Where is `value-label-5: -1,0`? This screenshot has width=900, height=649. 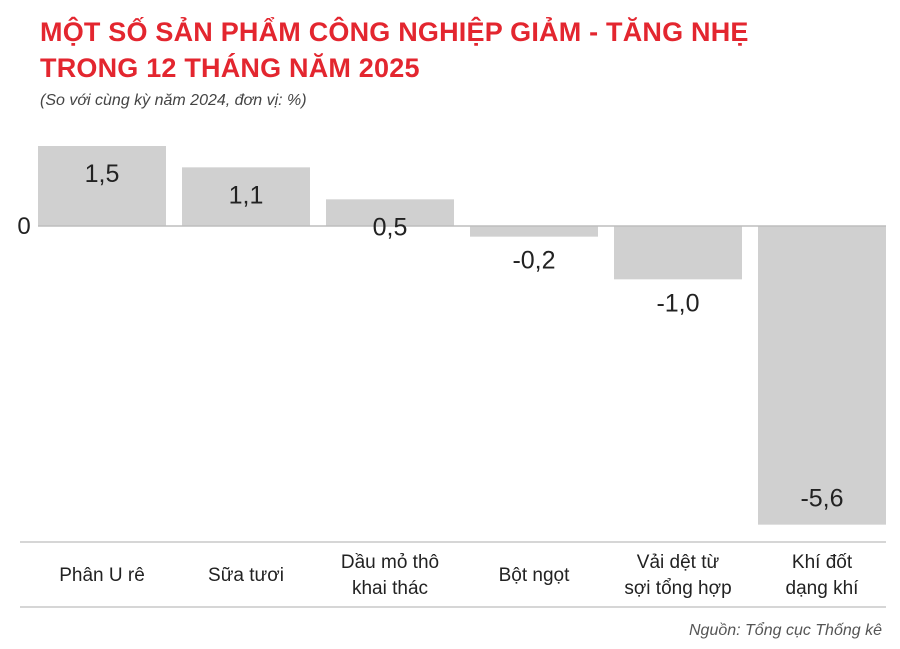 value-label-5: -1,0 is located at coordinates (677, 303).